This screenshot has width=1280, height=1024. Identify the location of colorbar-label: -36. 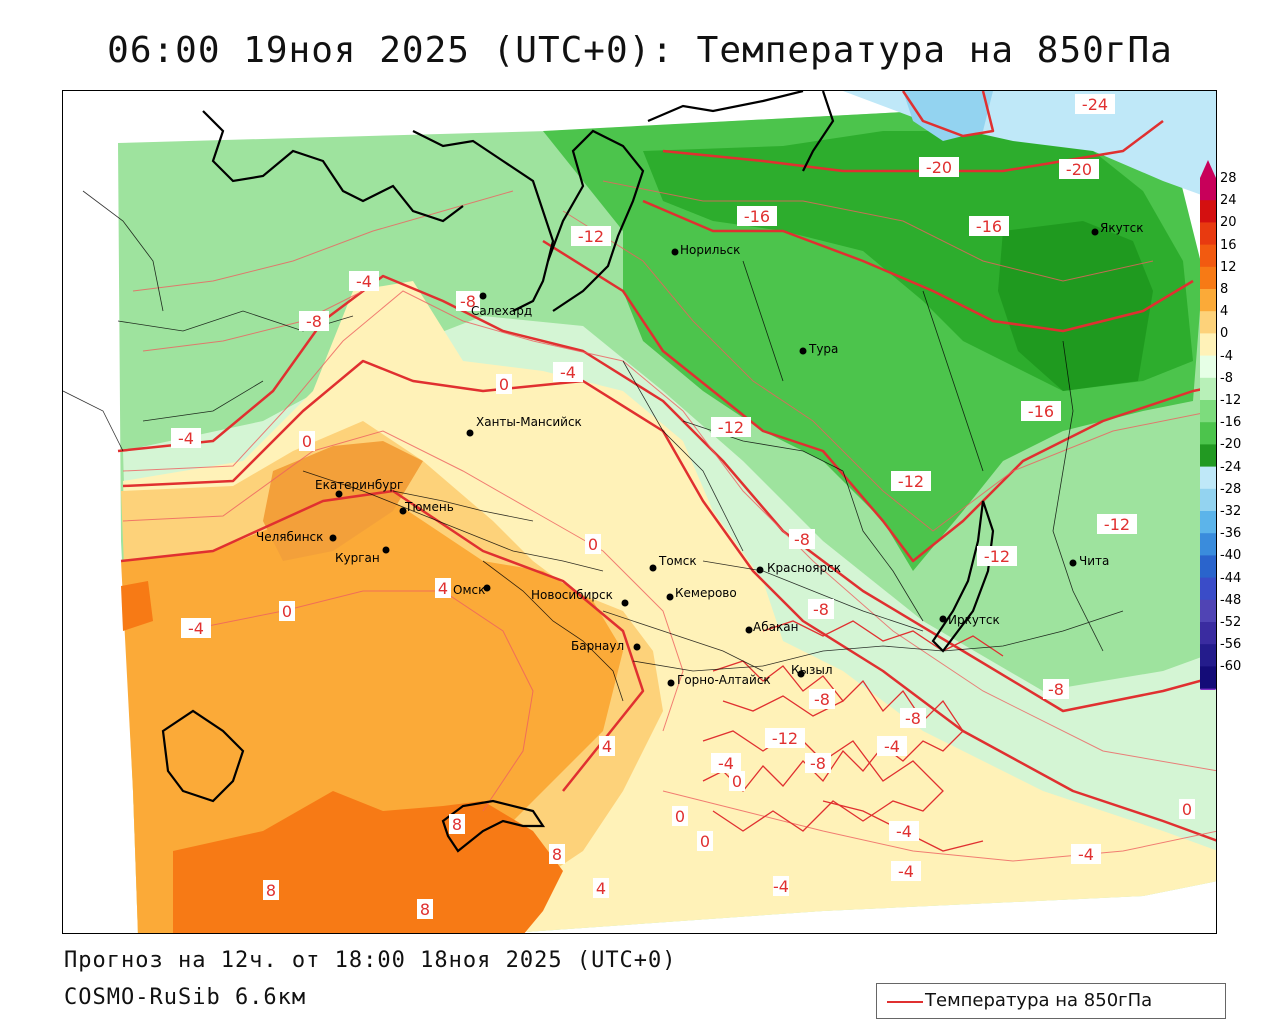
(1231, 534).